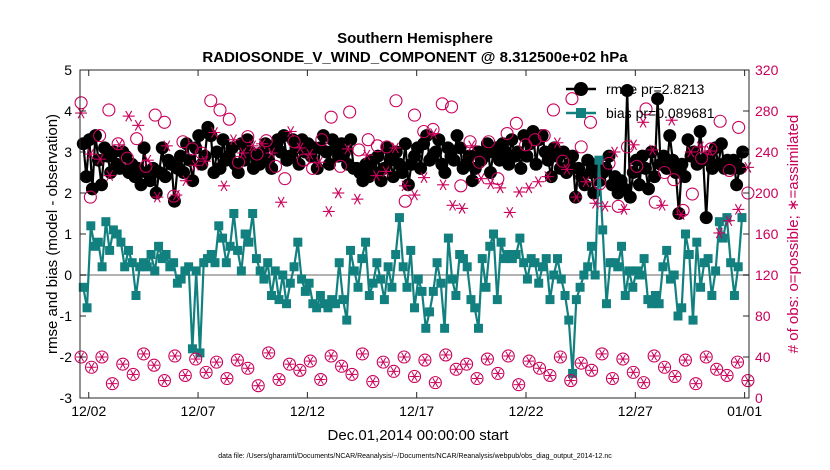 Image resolution: width=830 pixels, height=470 pixels. I want to click on right-y-axis-label: # of obs: o=possible; ∗=assimilated, so click(793, 234).